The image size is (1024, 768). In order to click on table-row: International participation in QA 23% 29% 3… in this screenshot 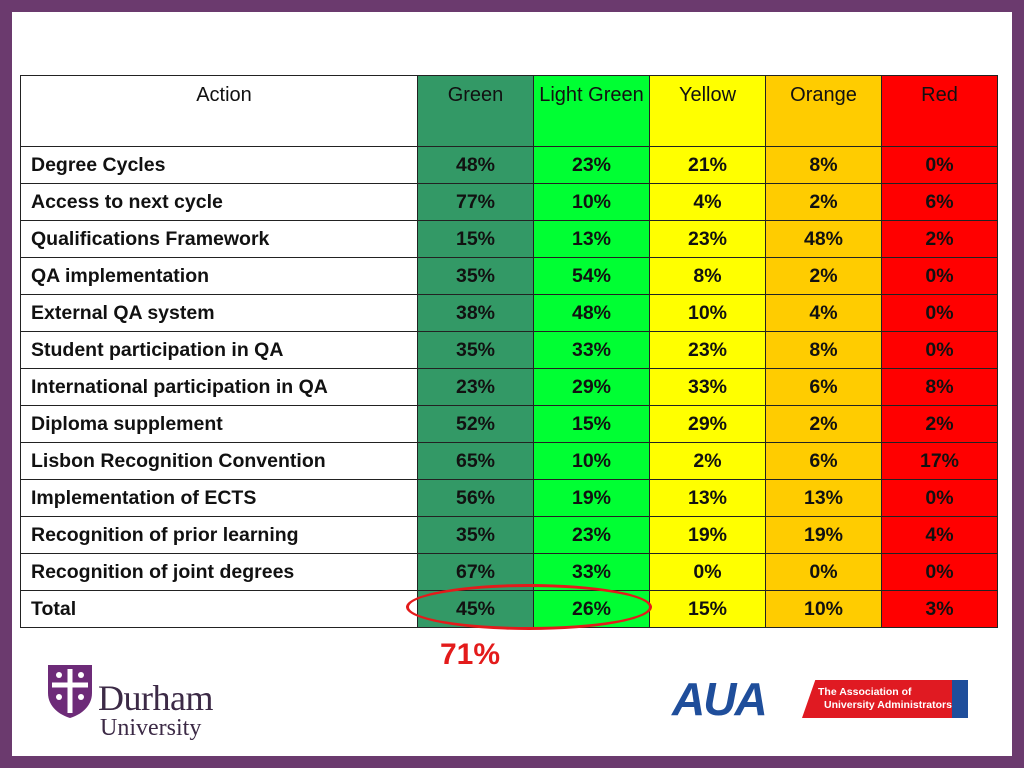, I will do `click(509, 387)`.